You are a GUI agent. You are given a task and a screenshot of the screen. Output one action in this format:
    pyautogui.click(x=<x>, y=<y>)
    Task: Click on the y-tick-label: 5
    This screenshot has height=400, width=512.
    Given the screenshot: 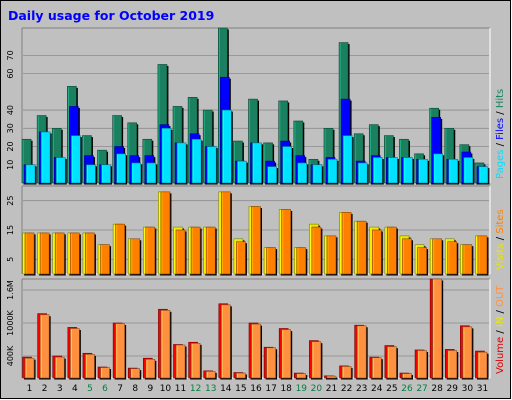 What is the action you would take?
    pyautogui.click(x=10, y=259)
    